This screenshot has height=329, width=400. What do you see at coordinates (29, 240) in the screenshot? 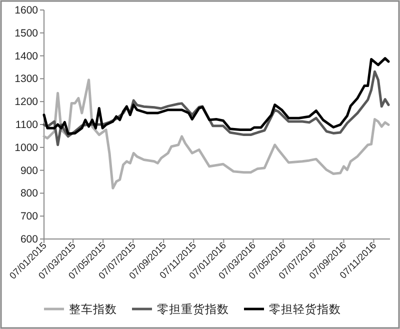
I see `y-tick-label: 600` at bounding box center [29, 240].